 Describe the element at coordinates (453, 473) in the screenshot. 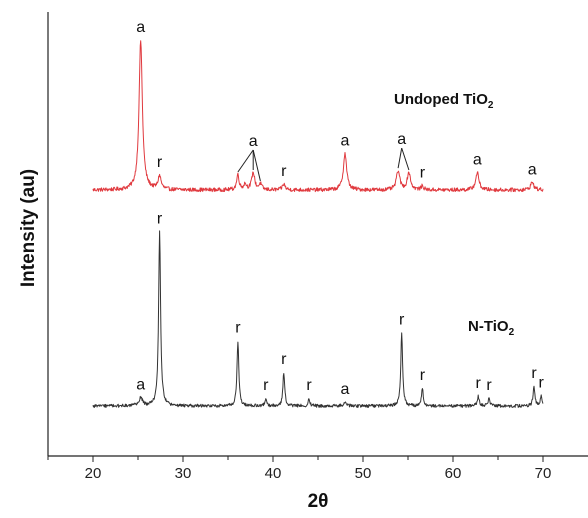

I see `x-tick-label: 60` at that location.